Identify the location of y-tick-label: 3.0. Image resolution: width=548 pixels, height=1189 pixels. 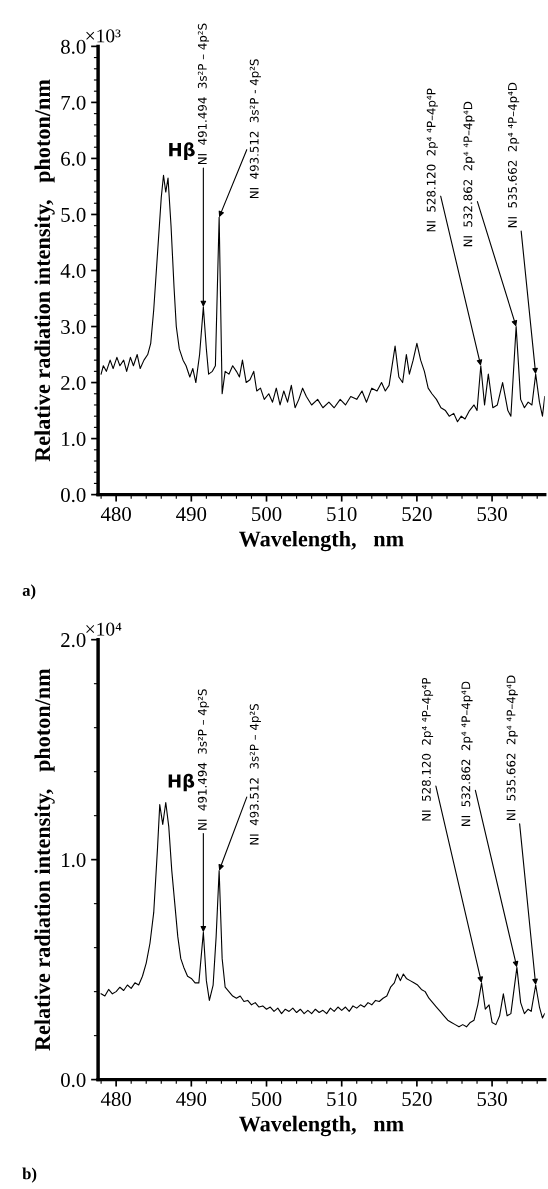
(73, 327).